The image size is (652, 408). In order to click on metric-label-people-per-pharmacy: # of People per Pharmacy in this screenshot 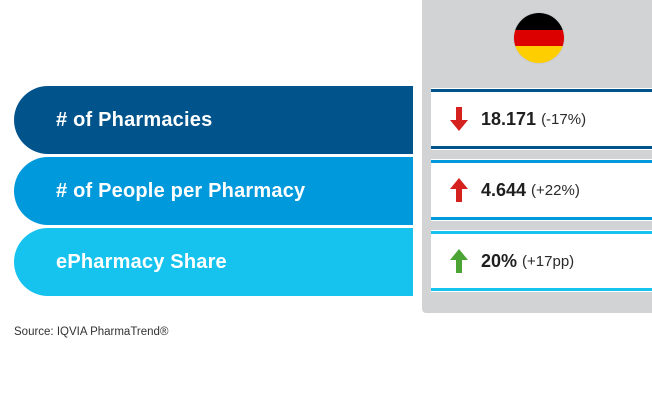, I will do `click(213, 191)`.